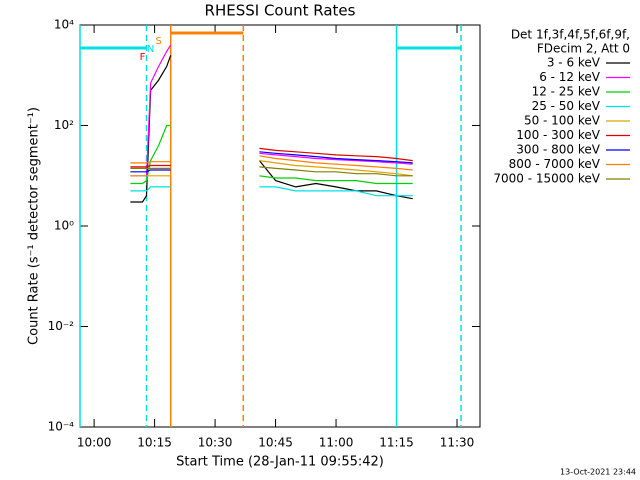 The image size is (640, 480). I want to click on x-tick-label: 10:15, so click(154, 443).